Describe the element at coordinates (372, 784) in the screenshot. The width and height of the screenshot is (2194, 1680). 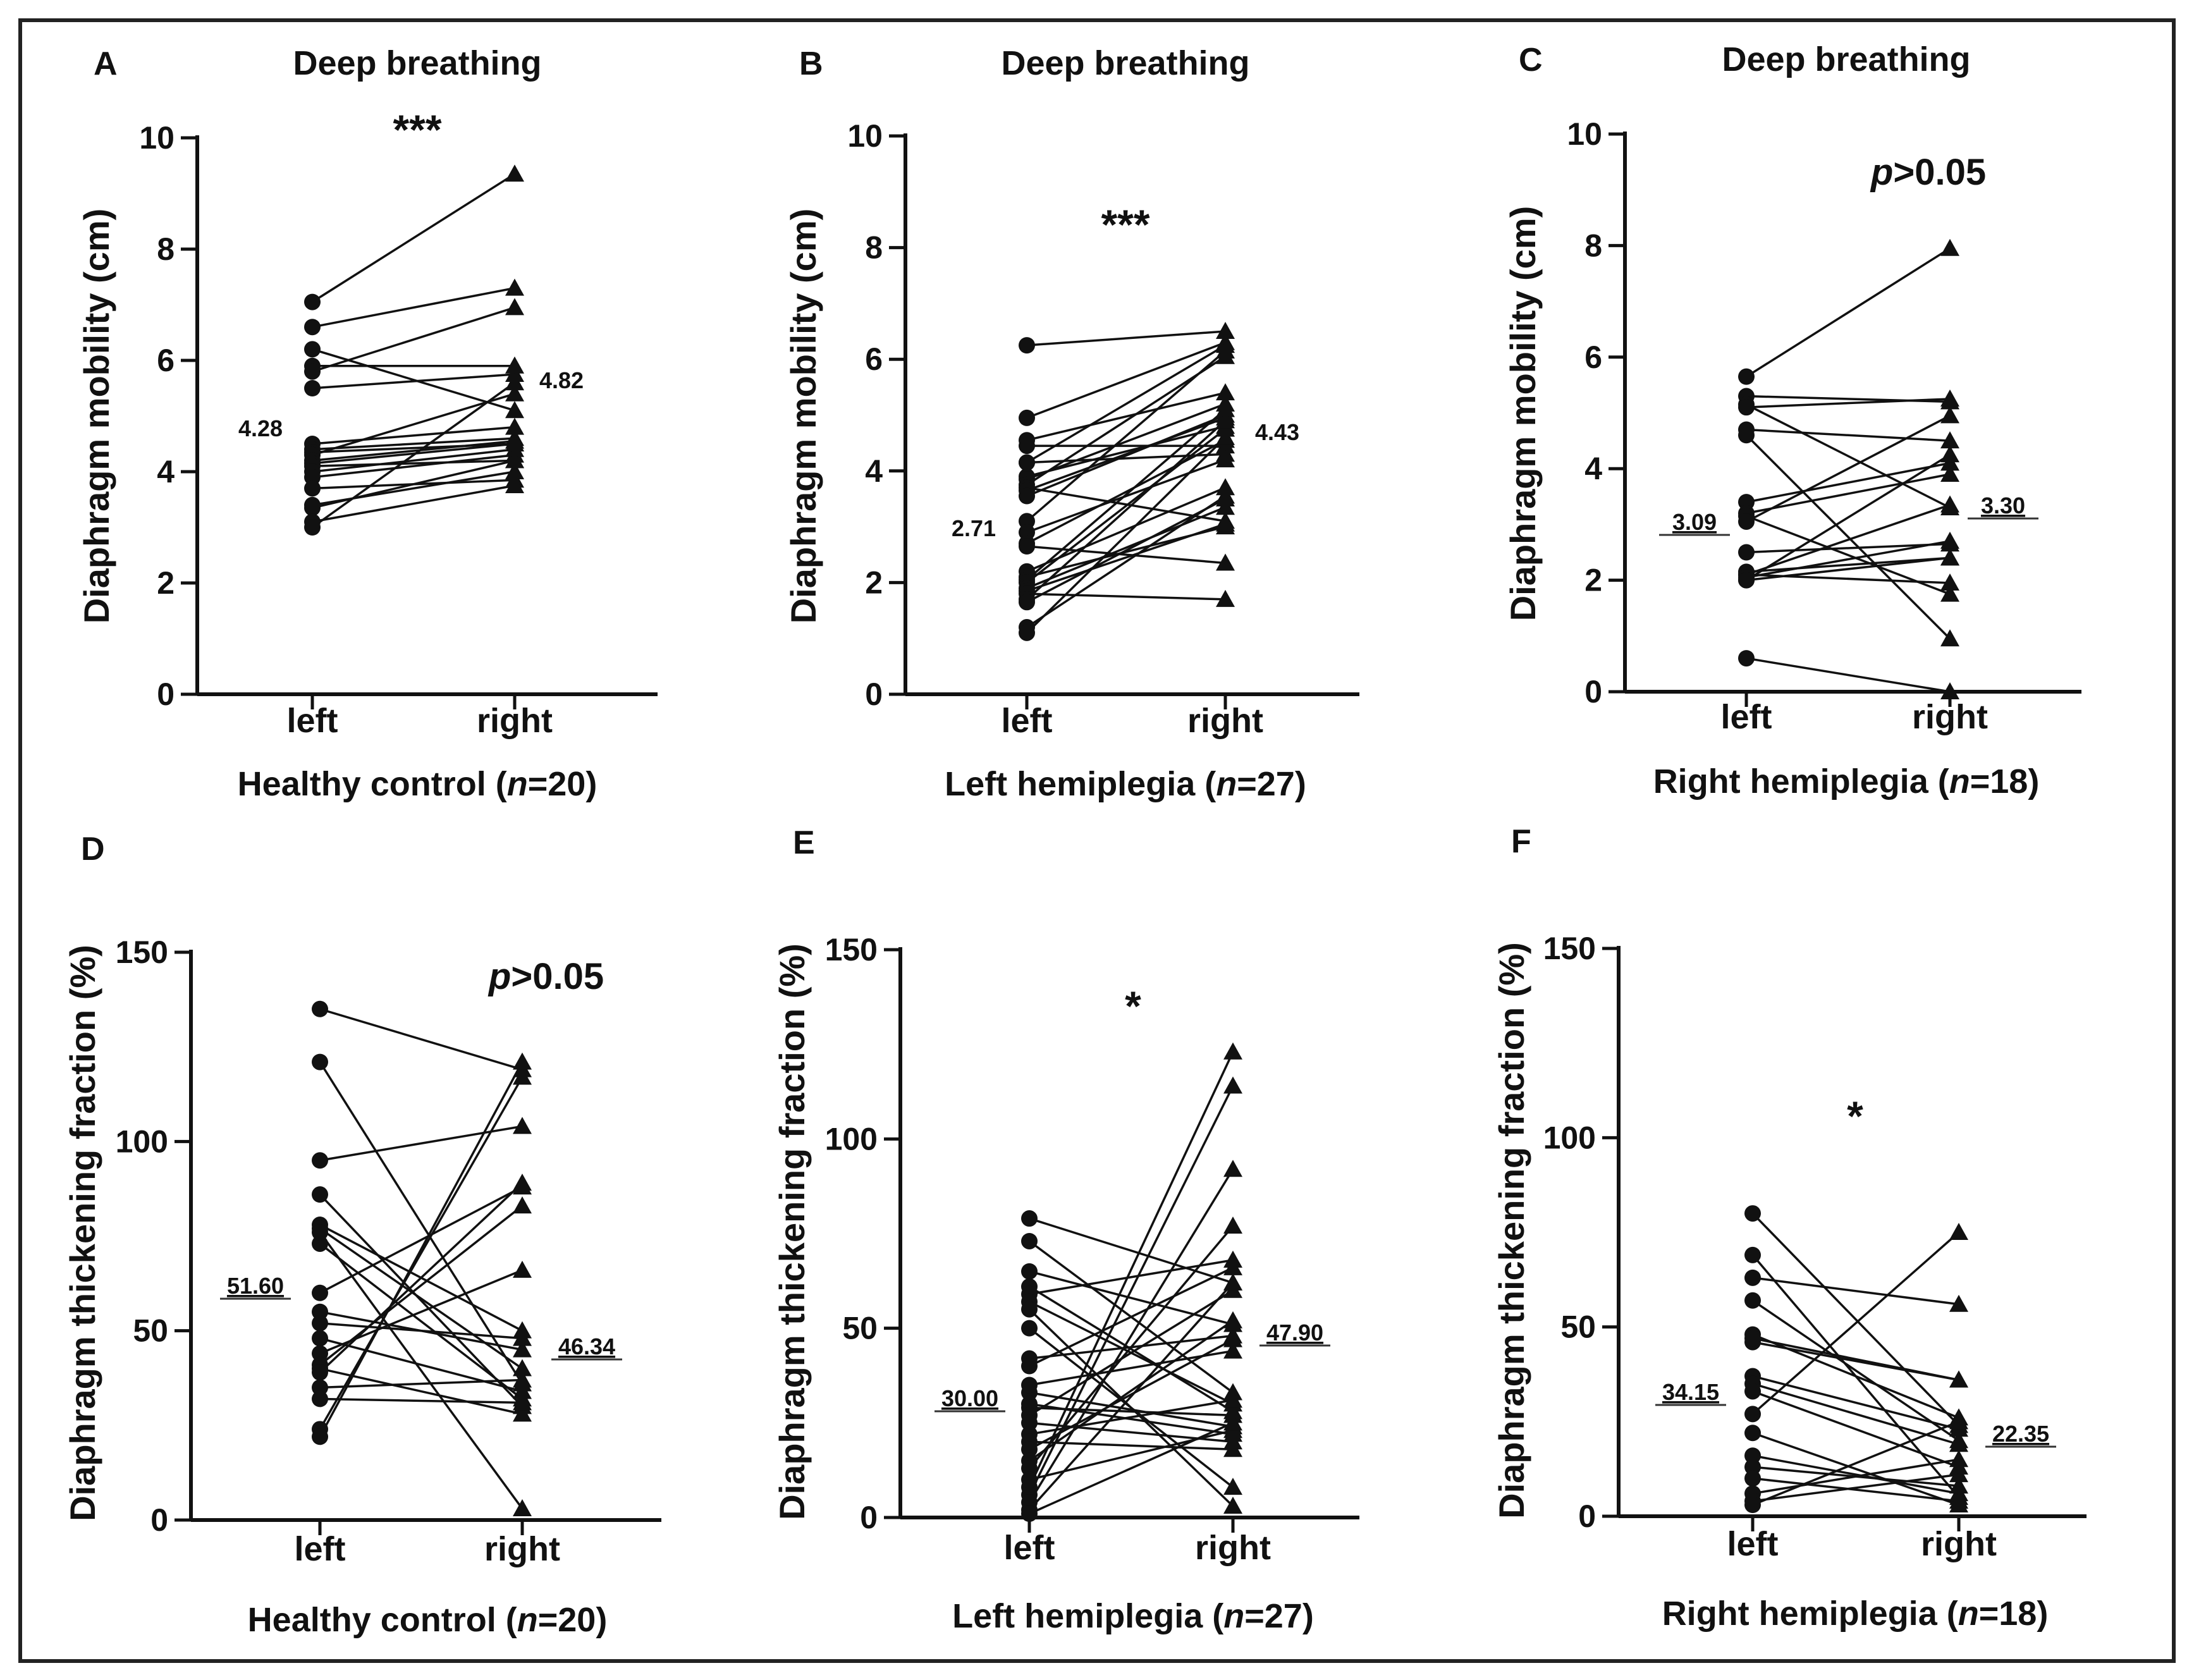
I see `group-name: Healthy control (` at that location.